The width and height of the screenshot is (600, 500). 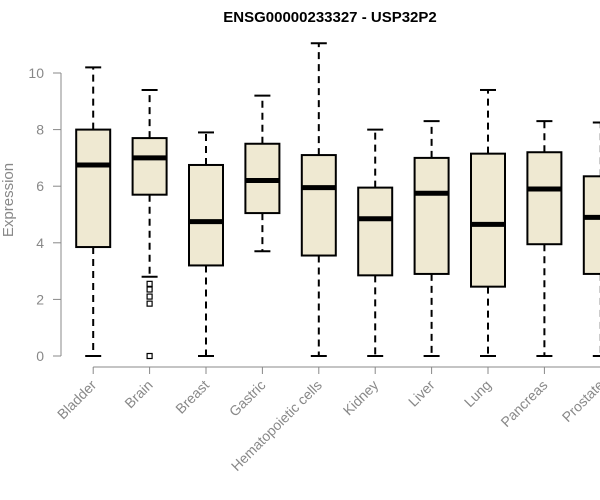 What do you see at coordinates (40, 130) in the screenshot?
I see `y-tick-label: 8` at bounding box center [40, 130].